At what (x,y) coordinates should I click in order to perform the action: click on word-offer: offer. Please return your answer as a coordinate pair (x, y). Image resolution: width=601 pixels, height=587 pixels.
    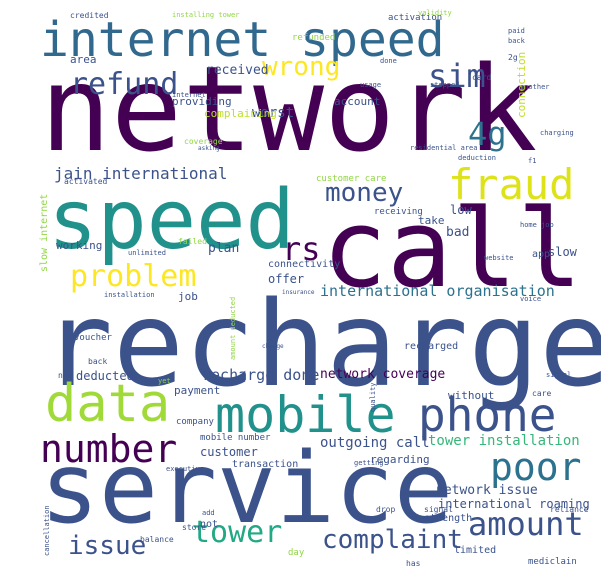
    Looking at the image, I should click on (286, 279).